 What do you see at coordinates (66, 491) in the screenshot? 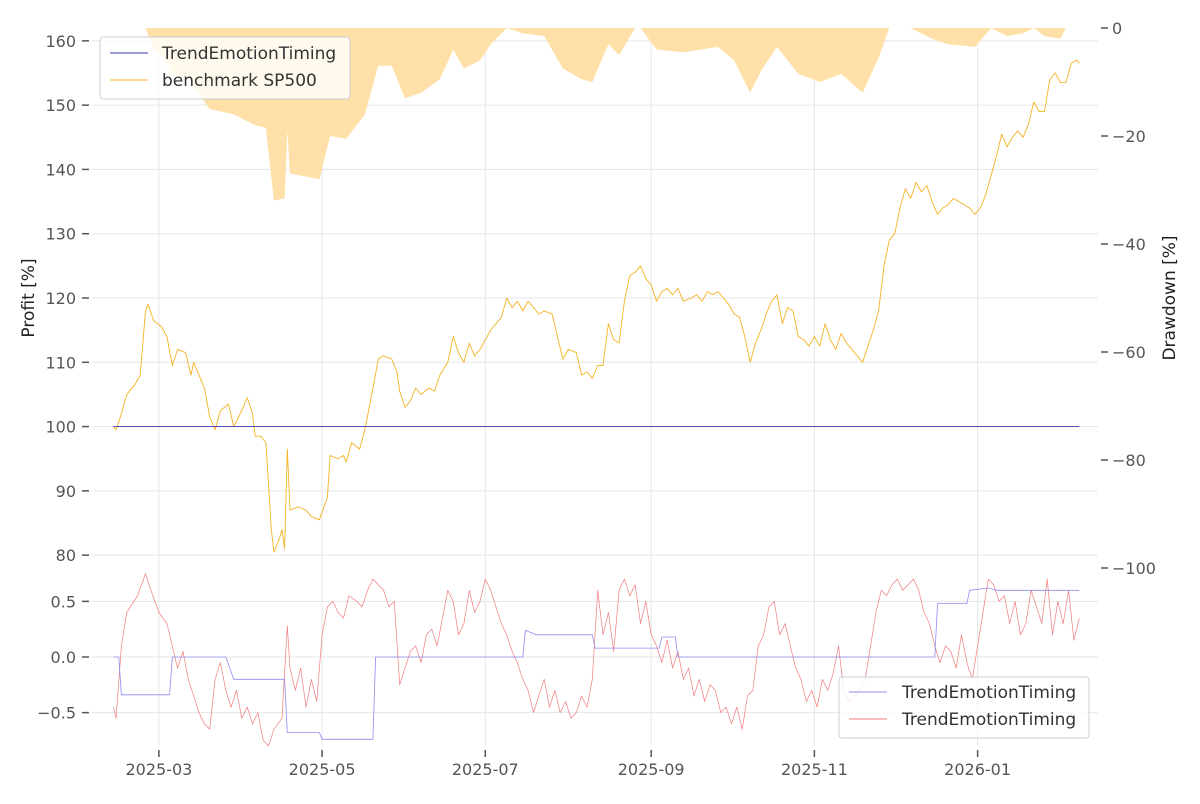
I see `y-tick-label-profit: 90` at bounding box center [66, 491].